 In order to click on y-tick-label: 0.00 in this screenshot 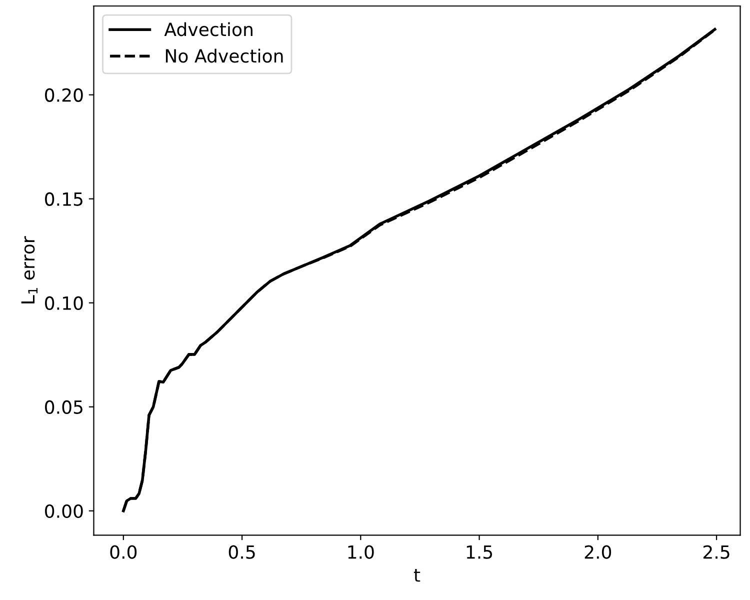, I will do `click(64, 511)`.